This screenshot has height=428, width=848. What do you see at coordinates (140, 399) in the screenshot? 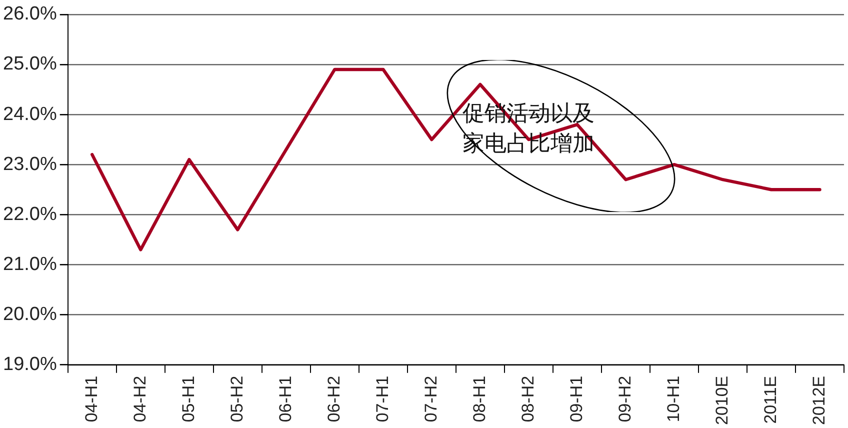
I see `x-tick-label: 04-H2` at bounding box center [140, 399].